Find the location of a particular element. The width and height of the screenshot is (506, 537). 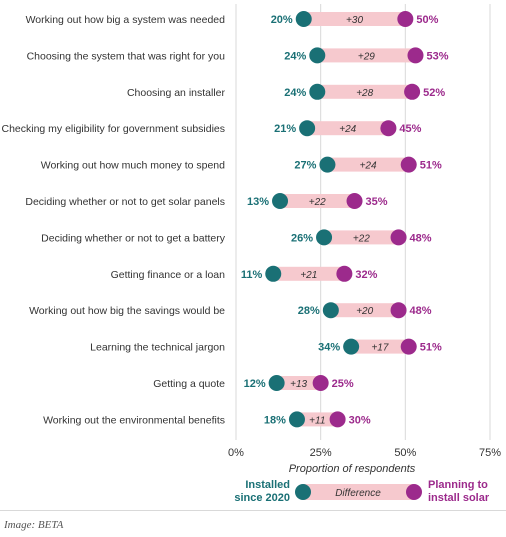

planning-value-label: 35% is located at coordinates (377, 202).